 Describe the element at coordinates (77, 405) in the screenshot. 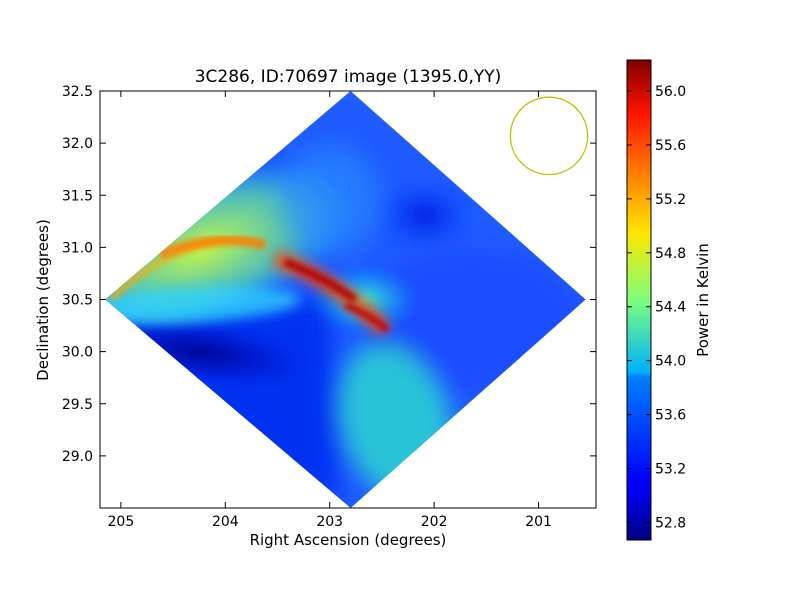

I see `y-tick-label: 29.5` at that location.